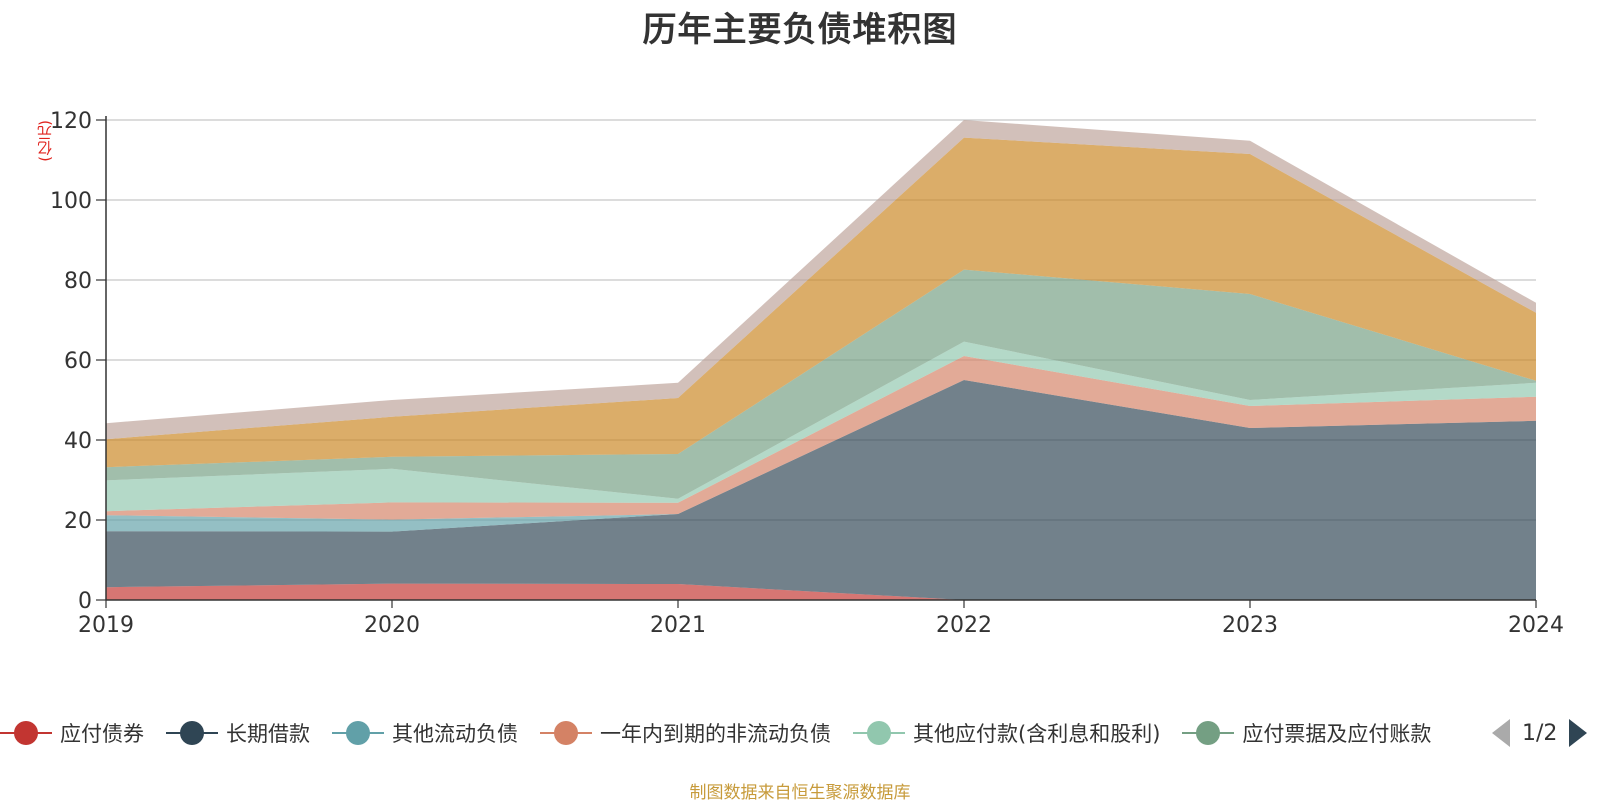 The width and height of the screenshot is (1600, 803). I want to click on x-tick-label: 2023, so click(1250, 625).